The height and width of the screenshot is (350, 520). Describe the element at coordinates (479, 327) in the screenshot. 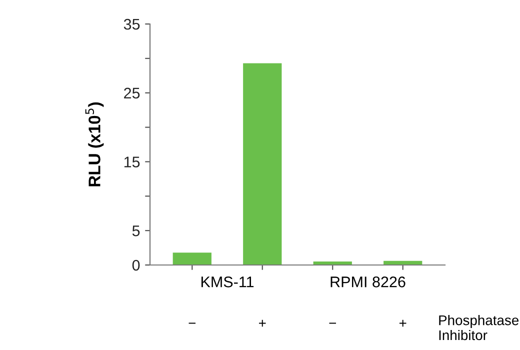

I see `x-axis-title: Phosphatase Inhibitor` at that location.